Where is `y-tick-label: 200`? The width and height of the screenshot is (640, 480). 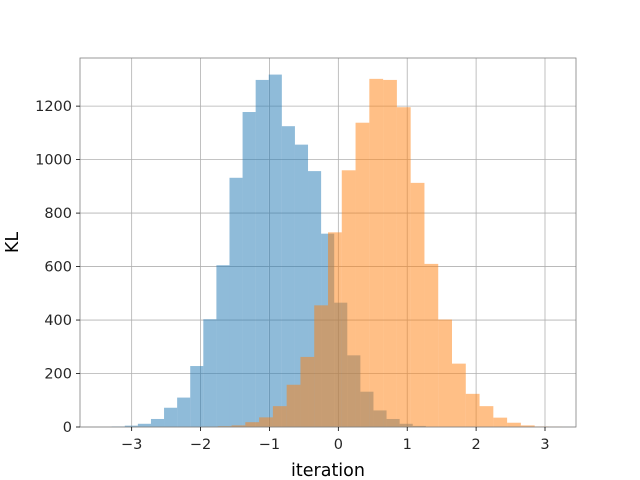
y-tick-label: 200 is located at coordinates (58, 375).